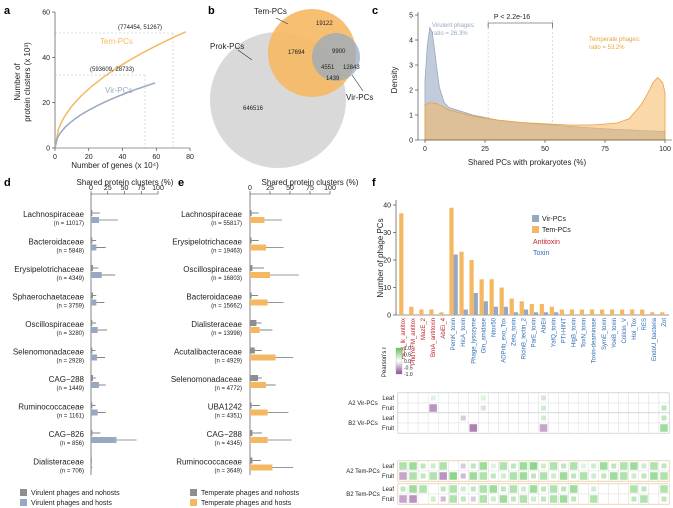 The image size is (673, 508). What do you see at coordinates (388, 429) in the screenshot?
I see `f-row-label: Fruit` at bounding box center [388, 429].